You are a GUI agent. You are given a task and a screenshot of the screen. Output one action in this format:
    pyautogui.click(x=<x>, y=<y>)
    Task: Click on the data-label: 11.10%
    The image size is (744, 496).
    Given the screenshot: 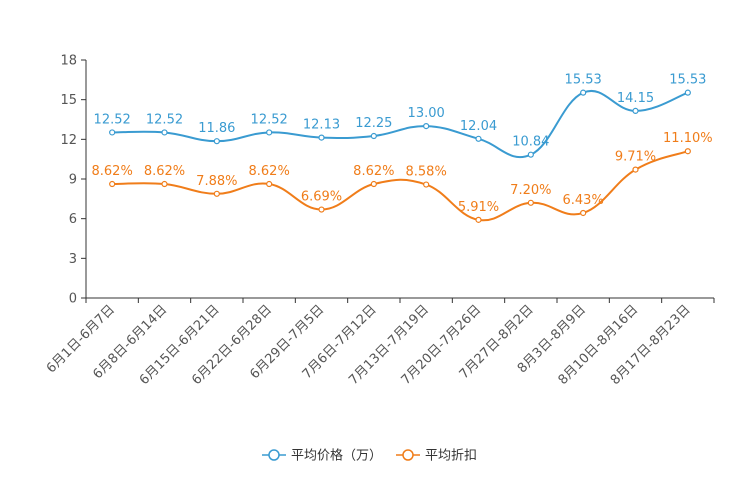 What is the action you would take?
    pyautogui.click(x=688, y=138)
    